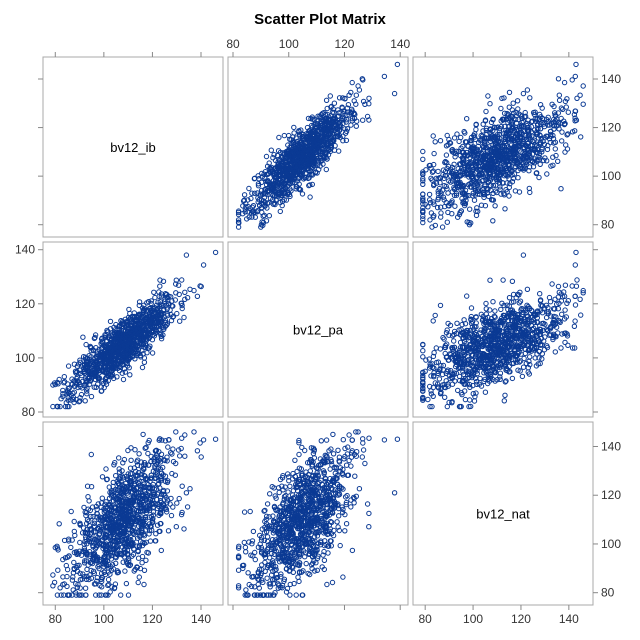 This screenshot has height=640, width=640. I want to click on panel-bv12_nat-vs-bv12_nat, so click(503, 513).